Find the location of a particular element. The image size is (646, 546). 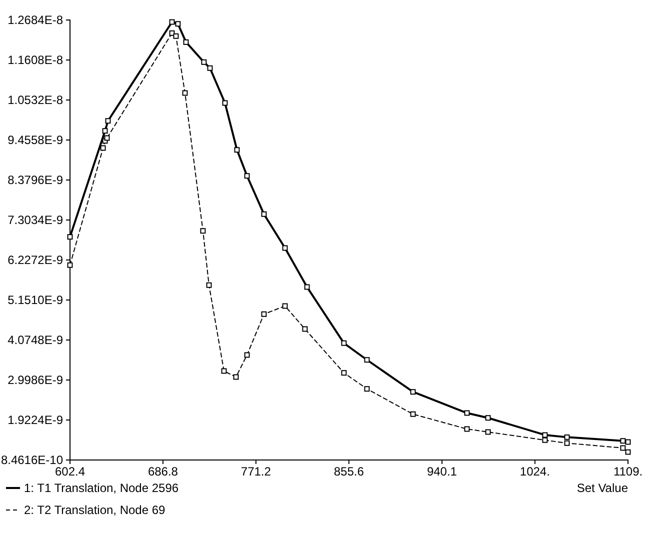

y-tick-label: 1.2684E-8 is located at coordinates (36, 19).